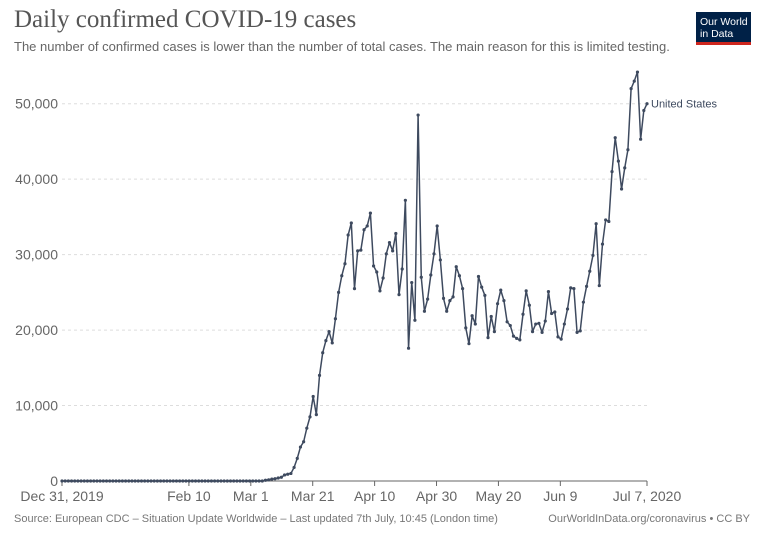 This screenshot has height=540, width=765. I want to click on y-tick-label: 40,000, so click(36, 179).